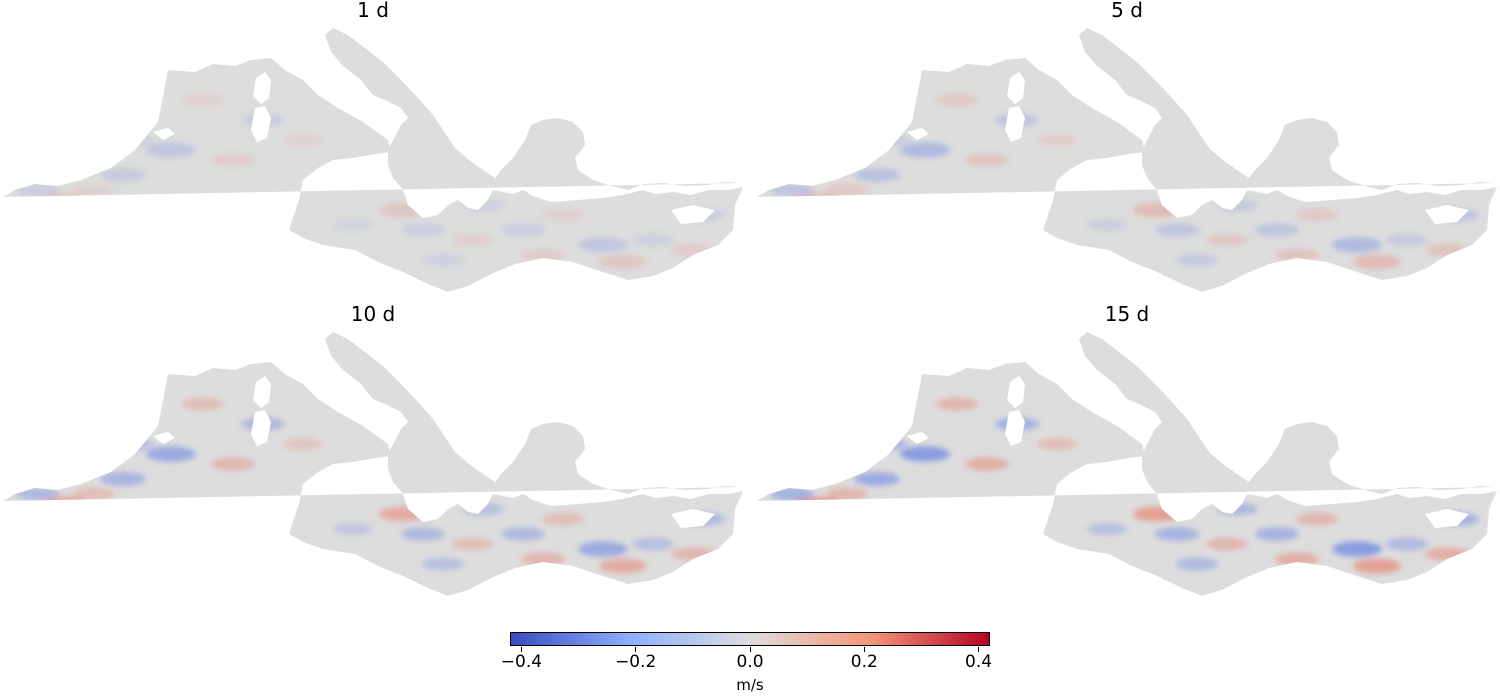 The image size is (1500, 700). Describe the element at coordinates (373, 314) in the screenshot. I see `panel-title: 10 d` at that location.